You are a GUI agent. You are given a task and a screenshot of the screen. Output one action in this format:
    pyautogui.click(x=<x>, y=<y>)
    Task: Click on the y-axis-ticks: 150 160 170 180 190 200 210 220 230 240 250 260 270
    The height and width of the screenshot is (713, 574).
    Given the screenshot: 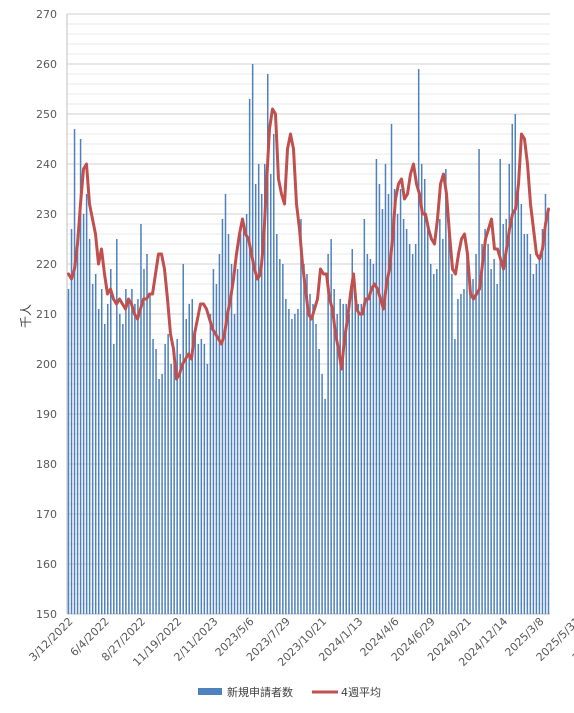 What is the action you would take?
    pyautogui.click(x=46, y=314)
    